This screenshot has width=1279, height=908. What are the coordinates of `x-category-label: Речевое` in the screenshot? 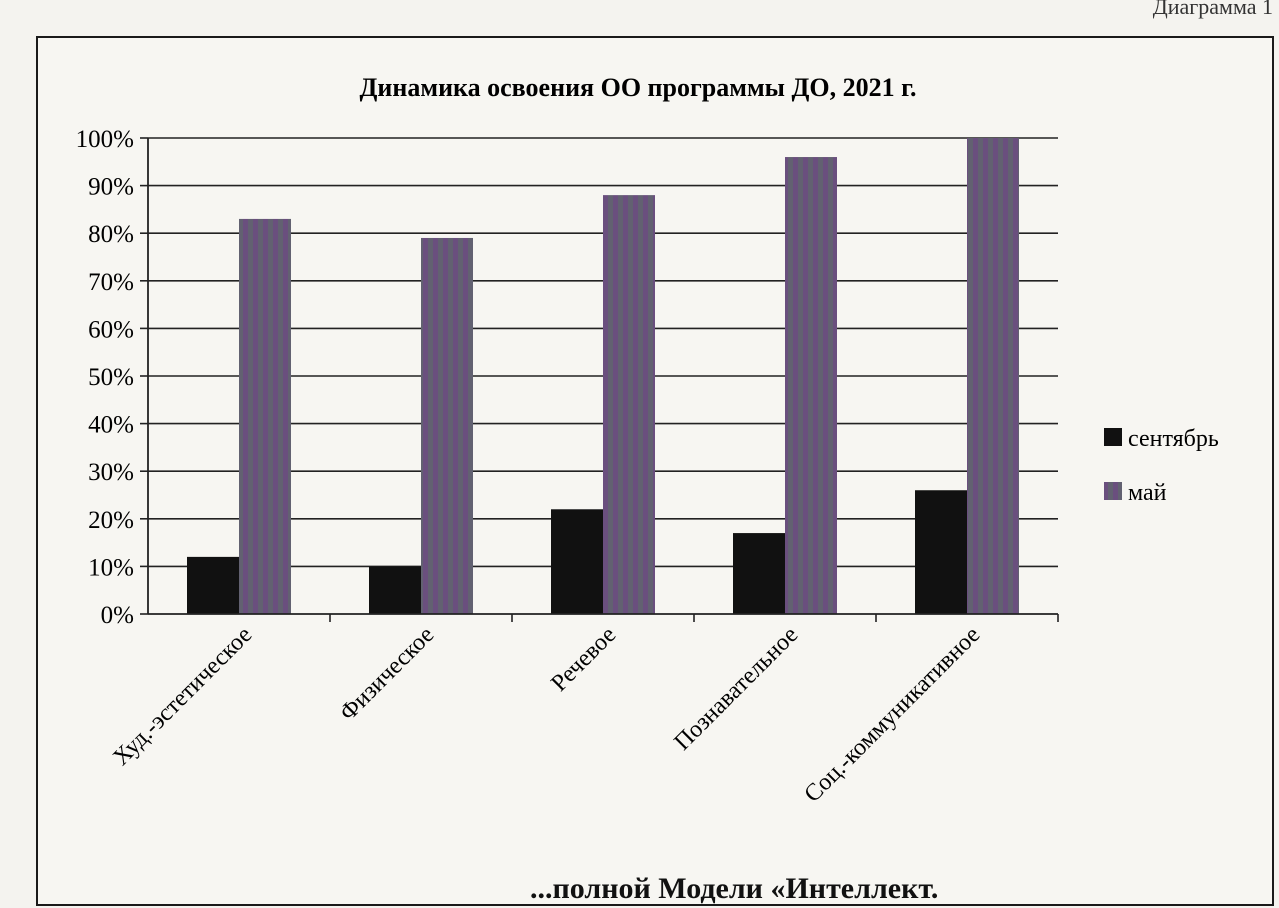 It's located at (583, 659).